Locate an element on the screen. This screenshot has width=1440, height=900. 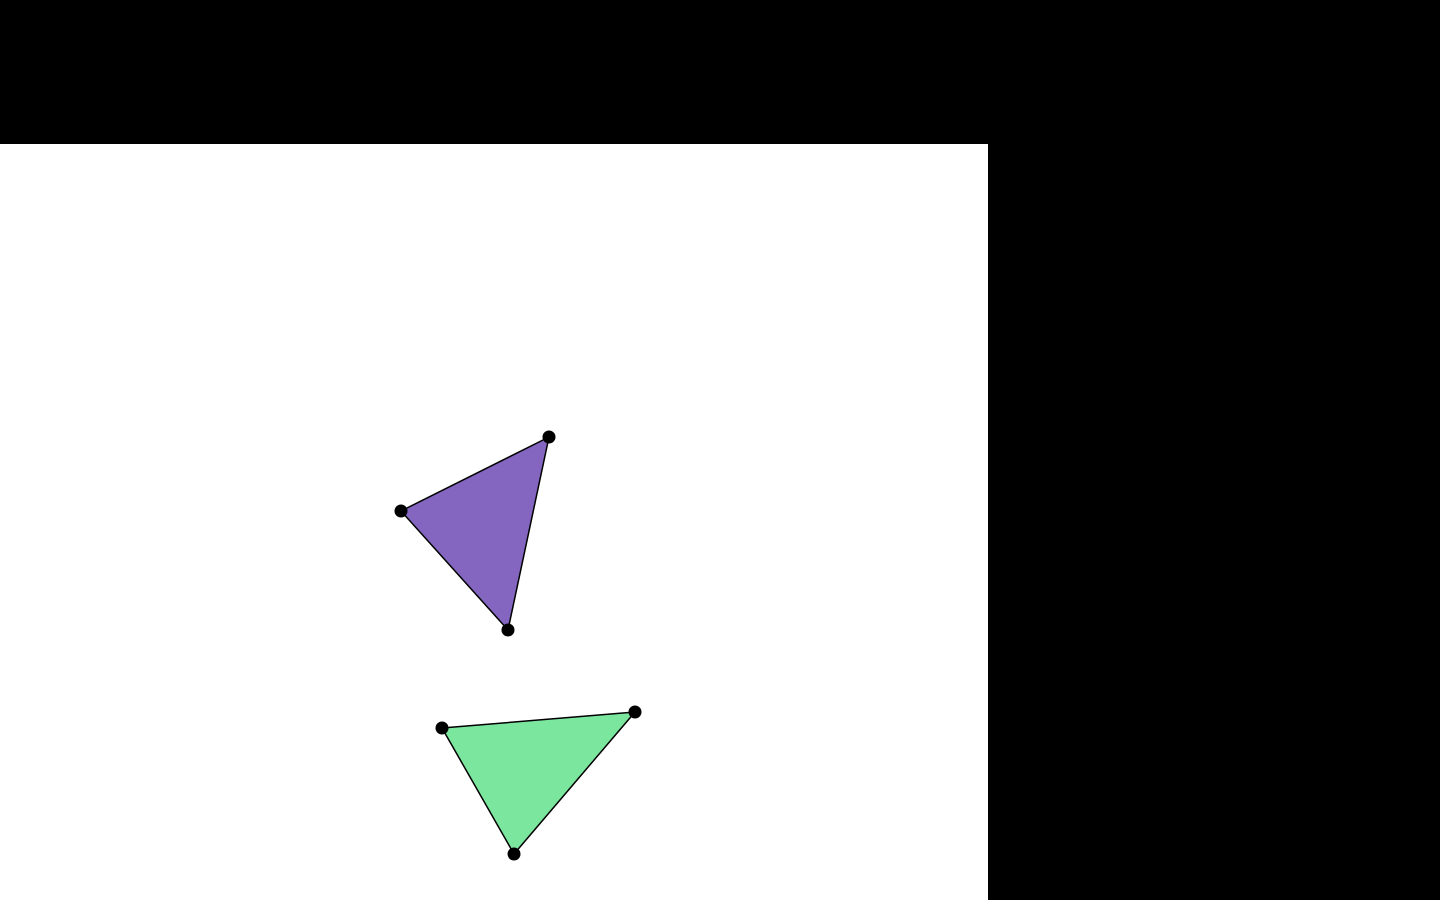
green-triangle is located at coordinates (538, 783).